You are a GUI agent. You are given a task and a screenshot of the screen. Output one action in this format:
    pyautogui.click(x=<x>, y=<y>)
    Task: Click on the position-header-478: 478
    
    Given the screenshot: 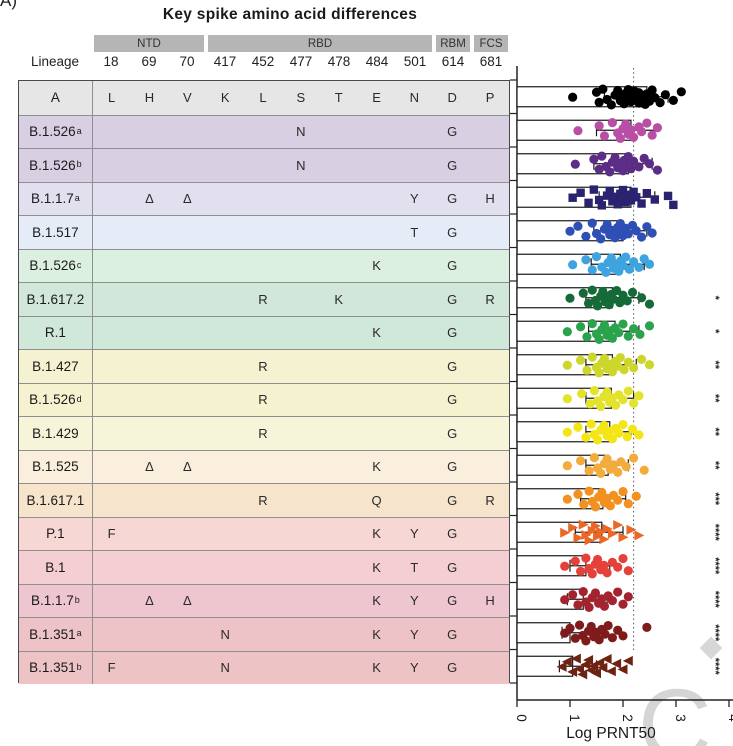 What is the action you would take?
    pyautogui.click(x=339, y=61)
    